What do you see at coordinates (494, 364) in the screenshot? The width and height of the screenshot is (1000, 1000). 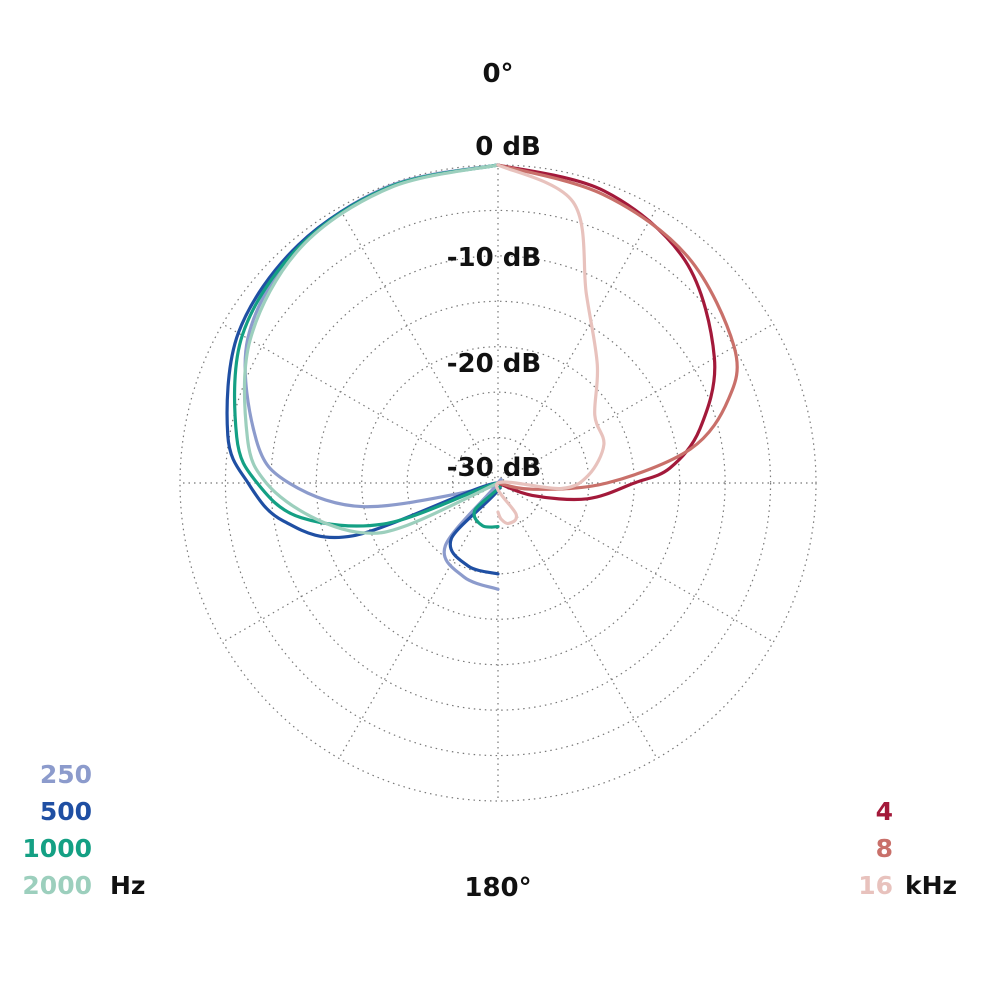 I see `radial-label-20db: -20 dB` at bounding box center [494, 364].